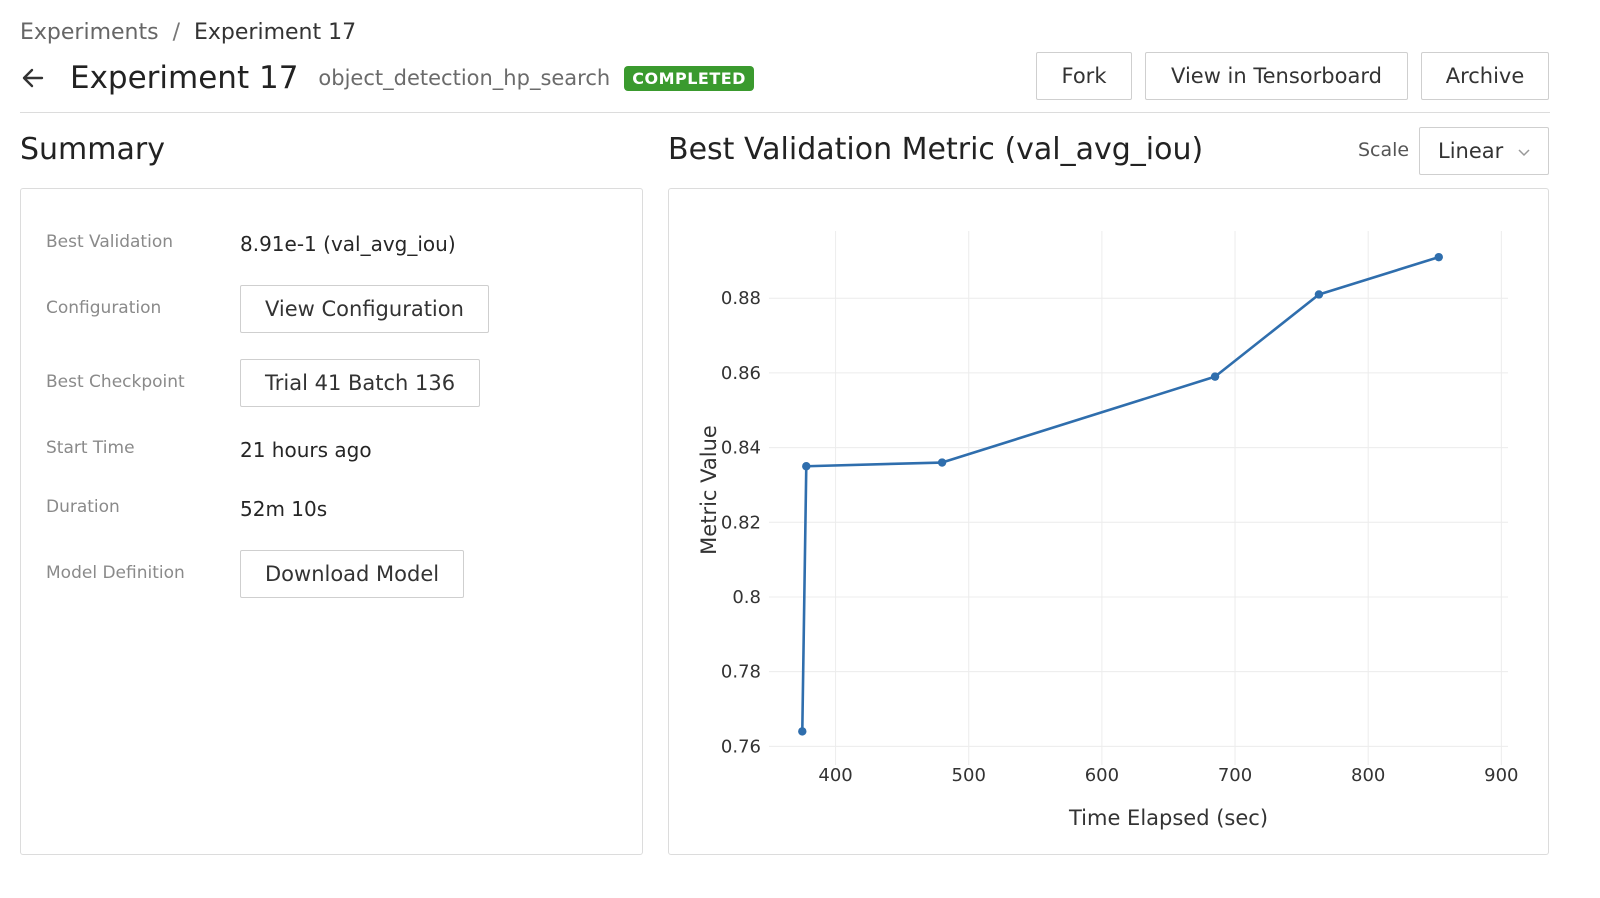 The image size is (1600, 898). Describe the element at coordinates (115, 382) in the screenshot. I see `best-checkpoint-label: Best Checkpoint` at that location.